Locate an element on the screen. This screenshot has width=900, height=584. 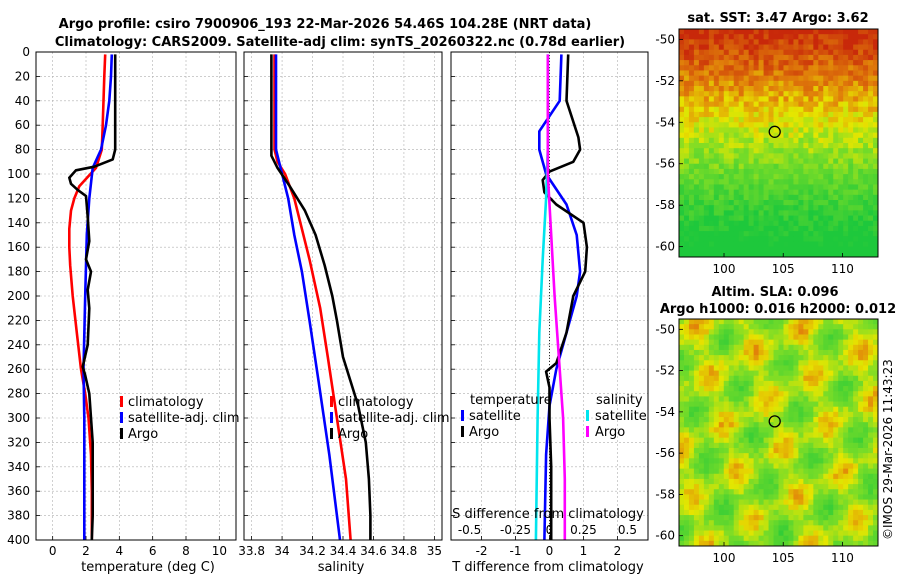
y-tick-label: 240 is located at coordinates (18, 345).